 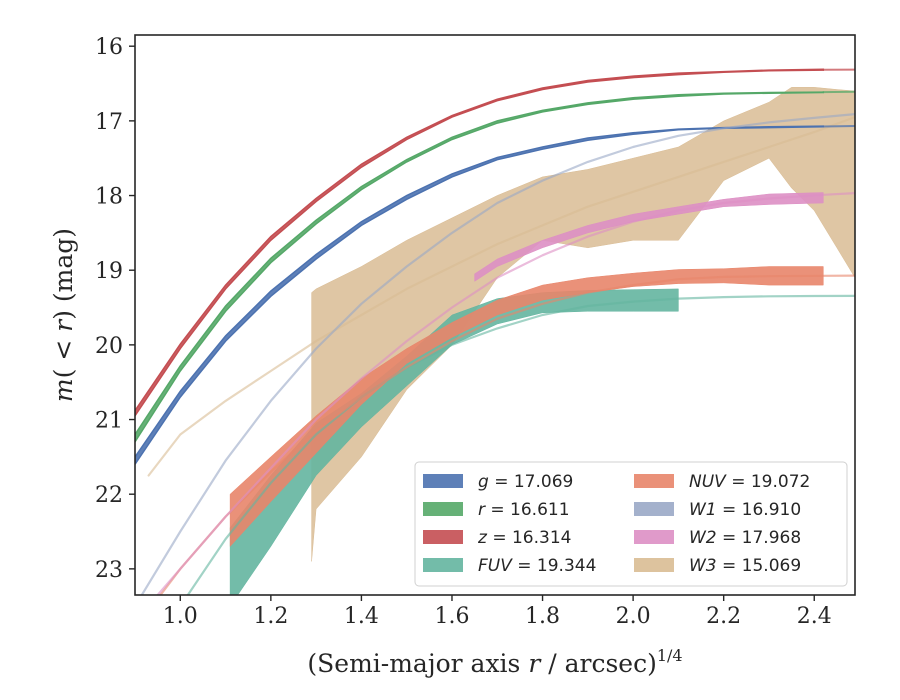 What do you see at coordinates (451, 616) in the screenshot?
I see `x-tick-label: 1.6` at bounding box center [451, 616].